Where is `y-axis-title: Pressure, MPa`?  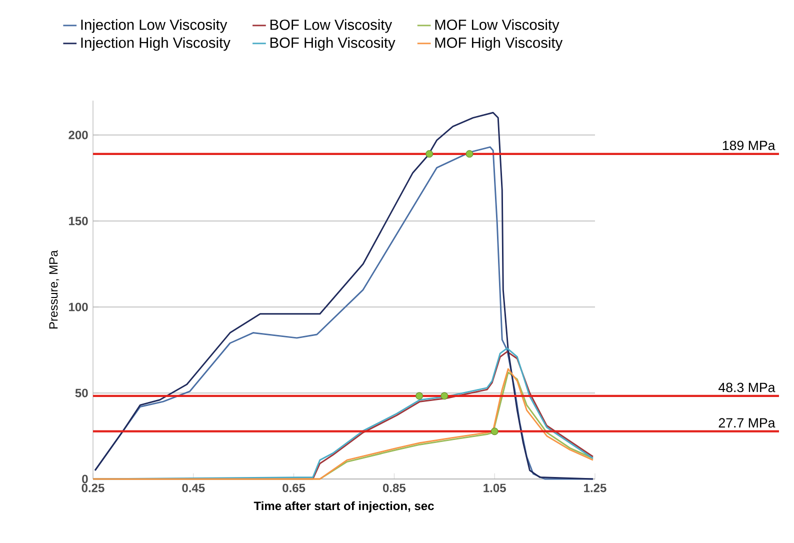
y-axis-title: Pressure, MPa is located at coordinates (54, 289).